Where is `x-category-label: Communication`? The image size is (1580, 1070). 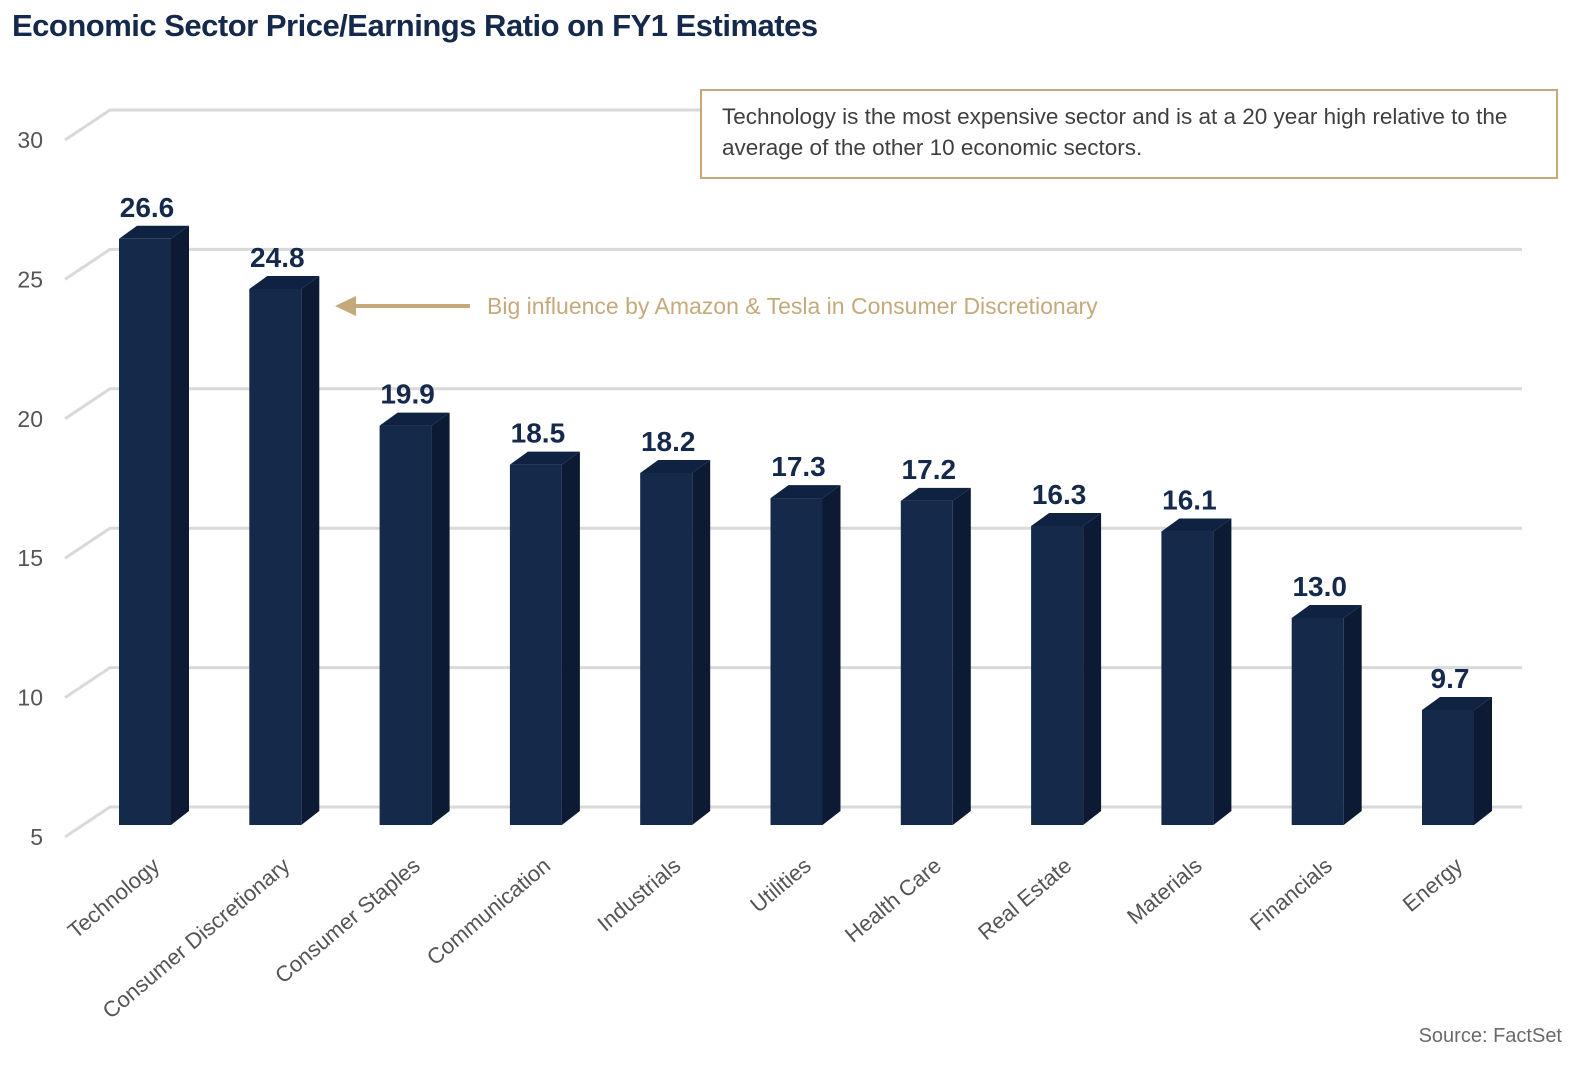 x-category-label: Communication is located at coordinates (488, 911).